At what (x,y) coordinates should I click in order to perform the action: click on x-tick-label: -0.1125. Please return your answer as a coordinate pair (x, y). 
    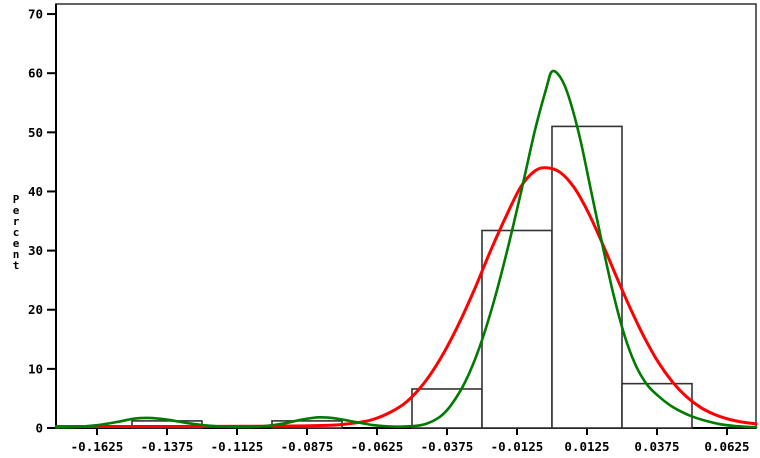
    Looking at the image, I should click on (237, 446).